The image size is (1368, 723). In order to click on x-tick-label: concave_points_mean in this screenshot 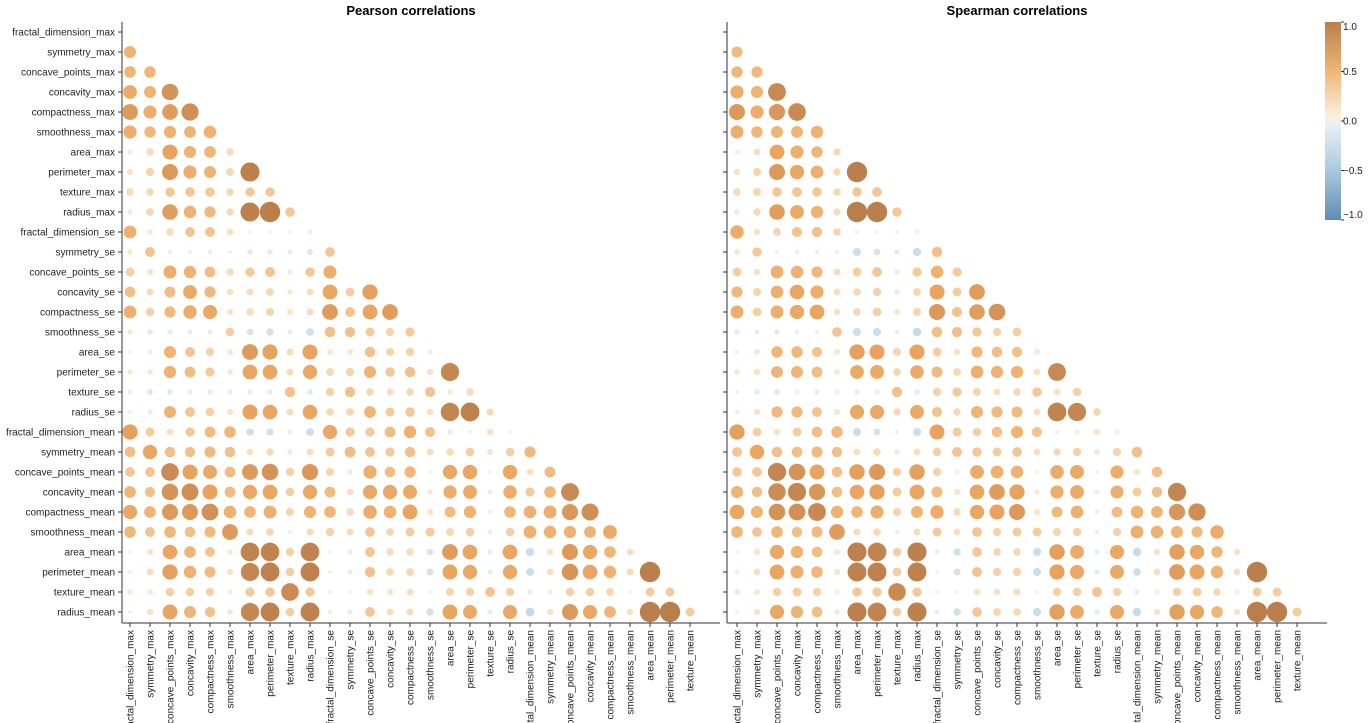, I will do `click(571, 676)`.